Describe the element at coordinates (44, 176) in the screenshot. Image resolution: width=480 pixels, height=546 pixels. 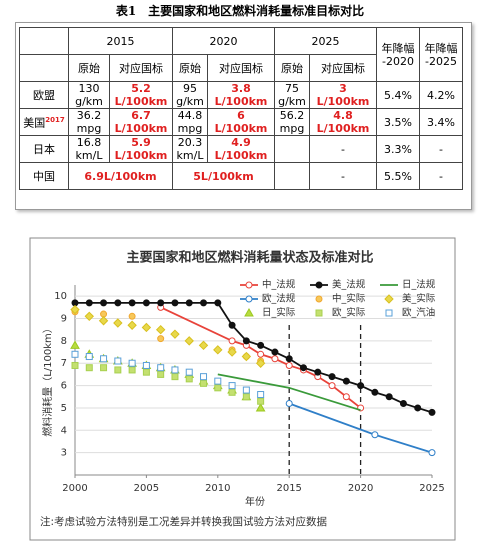
I see `region: 中国` at that location.